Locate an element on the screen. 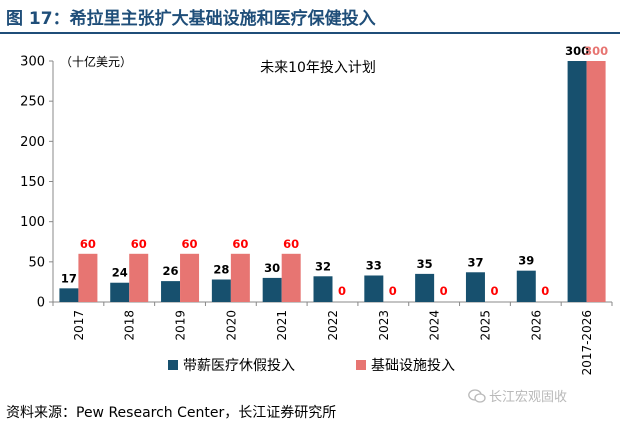 The width and height of the screenshot is (640, 429). x-tick-label: 2023 is located at coordinates (384, 325).